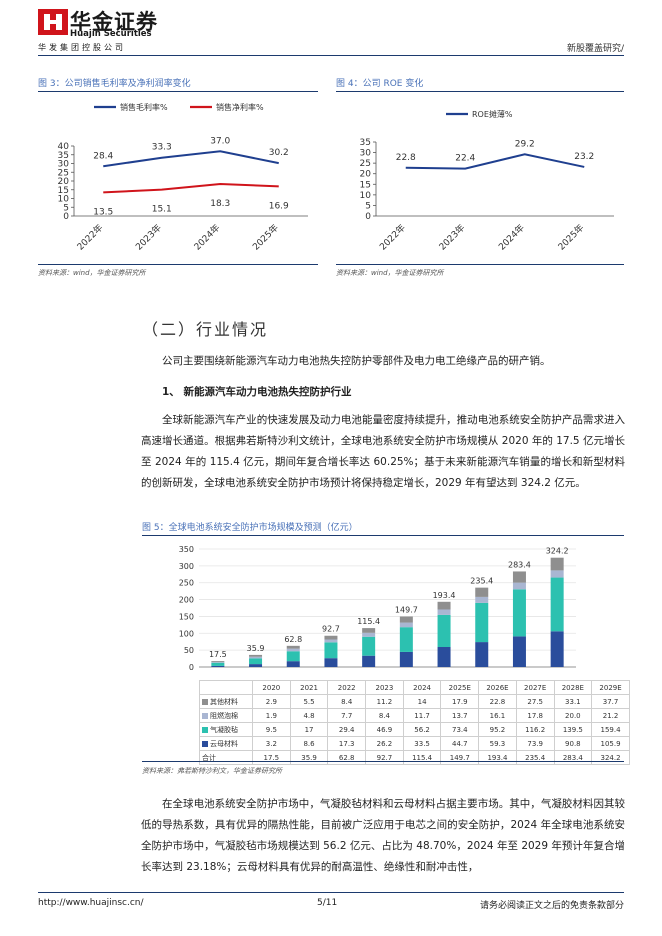  What do you see at coordinates (64, 147) in the screenshot?
I see `y-tick-label: 40` at bounding box center [64, 147].